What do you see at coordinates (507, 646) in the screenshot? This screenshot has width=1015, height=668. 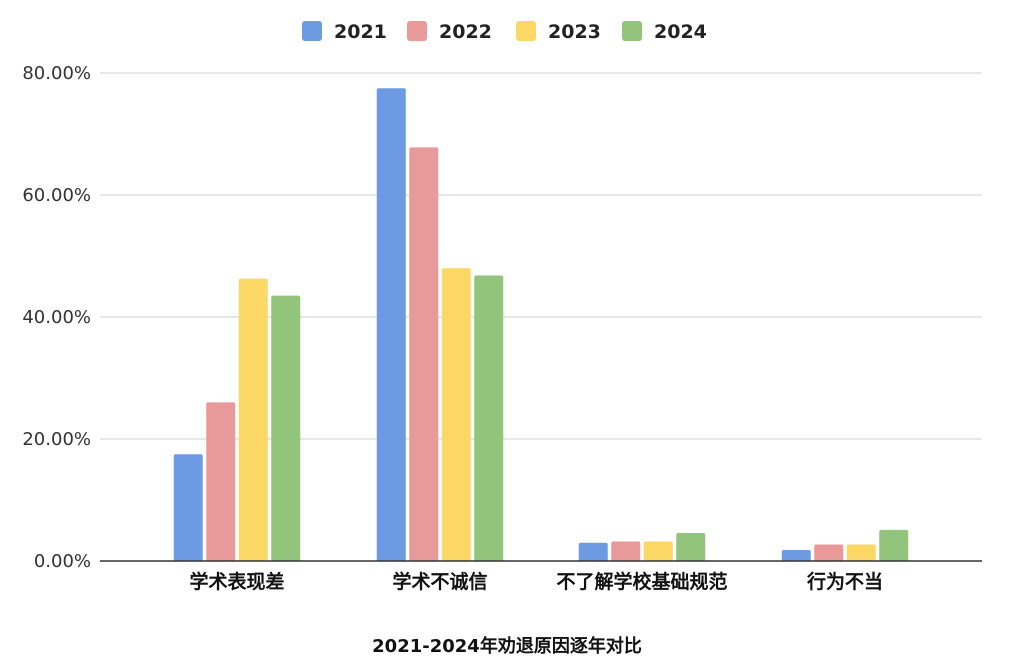 I see `chart-title: 2021-2024年劝退原因逐年对比` at bounding box center [507, 646].